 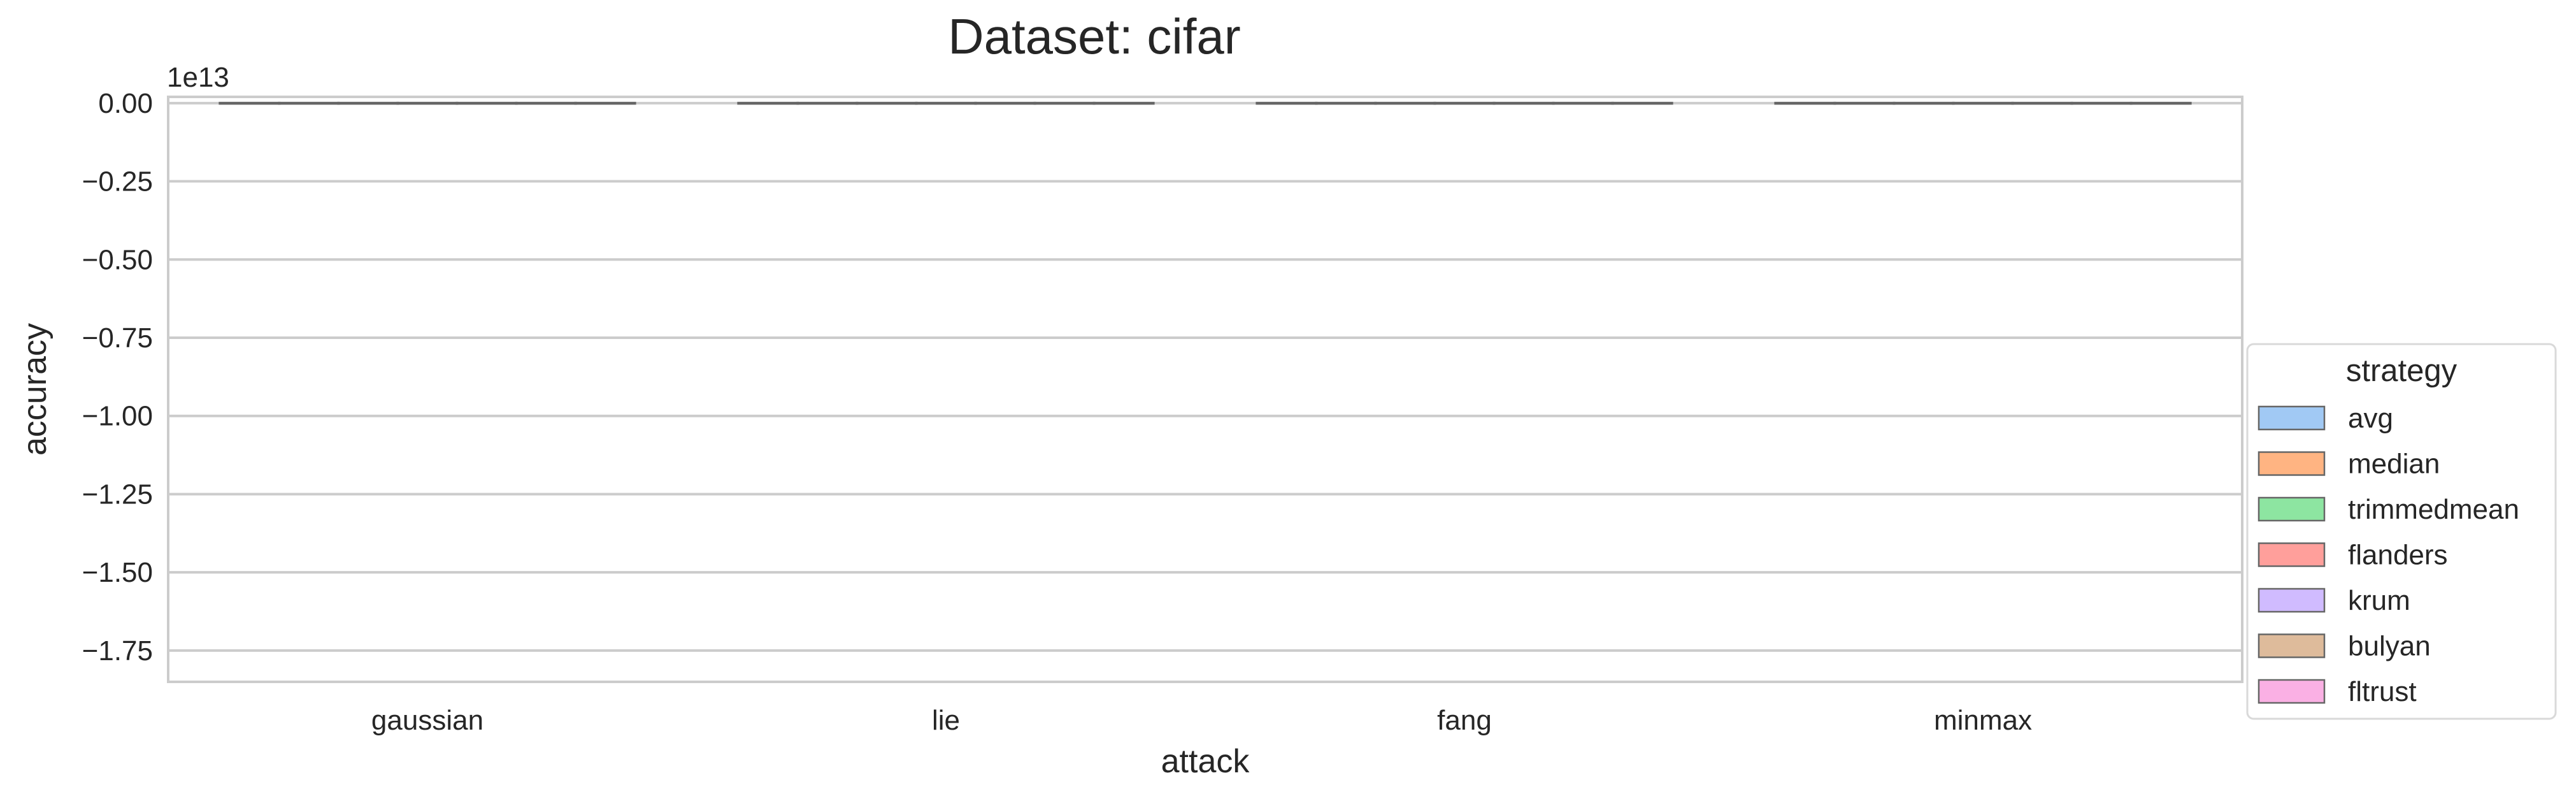 What do you see at coordinates (118, 182) in the screenshot?
I see `y-tick-label: −0.25` at bounding box center [118, 182].